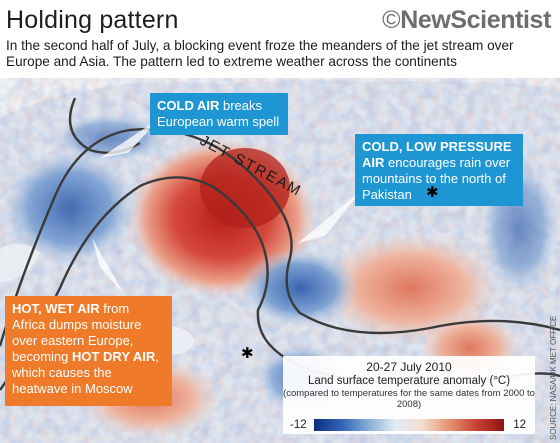 This screenshot has height=443, width=560. I want to click on source-credit: SOURCE: NASA/UK MET OFFICE, so click(554, 370).